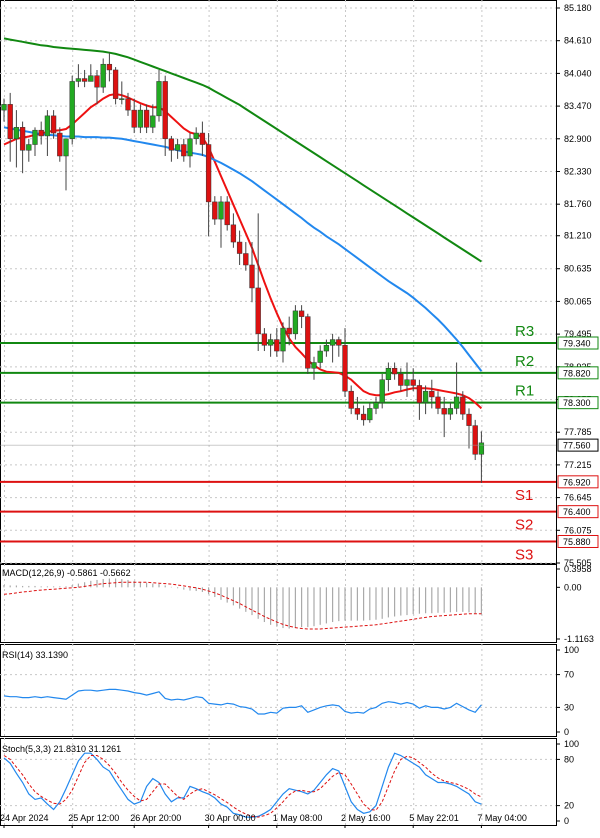 The image size is (600, 838). What do you see at coordinates (578, 301) in the screenshot?
I see `price-tick-label: 80.065` at bounding box center [578, 301].